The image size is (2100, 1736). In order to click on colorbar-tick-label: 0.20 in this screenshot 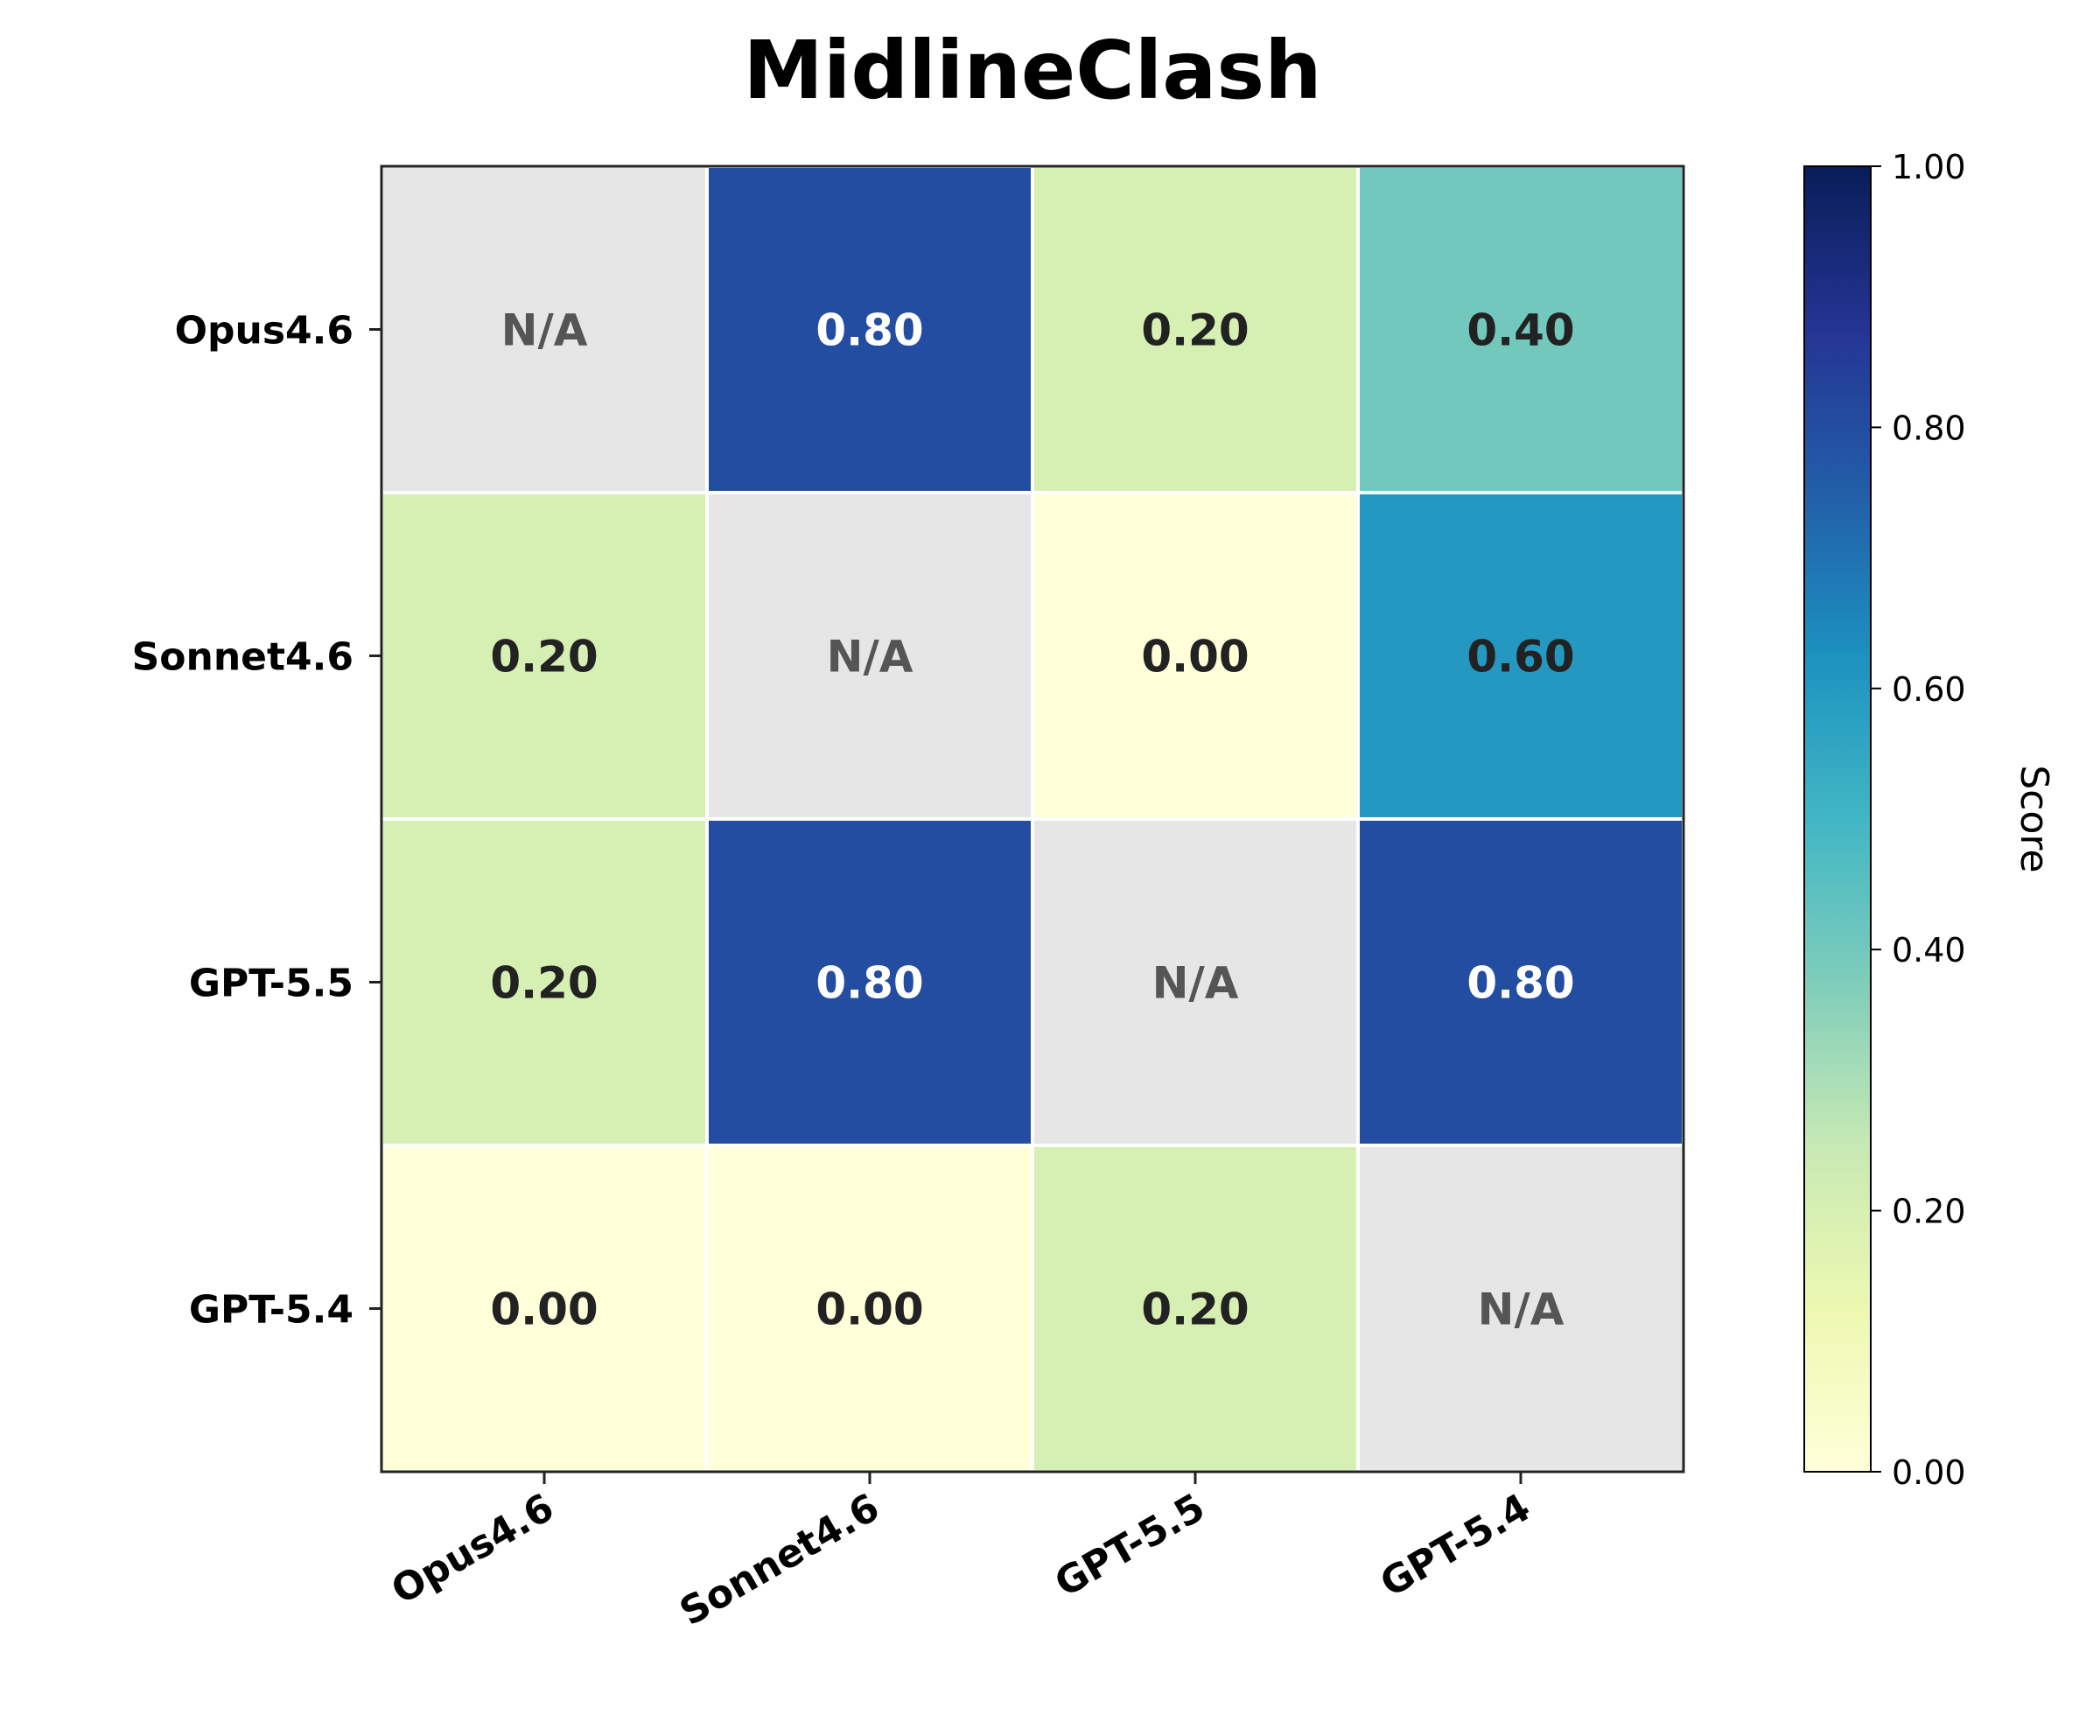, I will do `click(1929, 1212)`.